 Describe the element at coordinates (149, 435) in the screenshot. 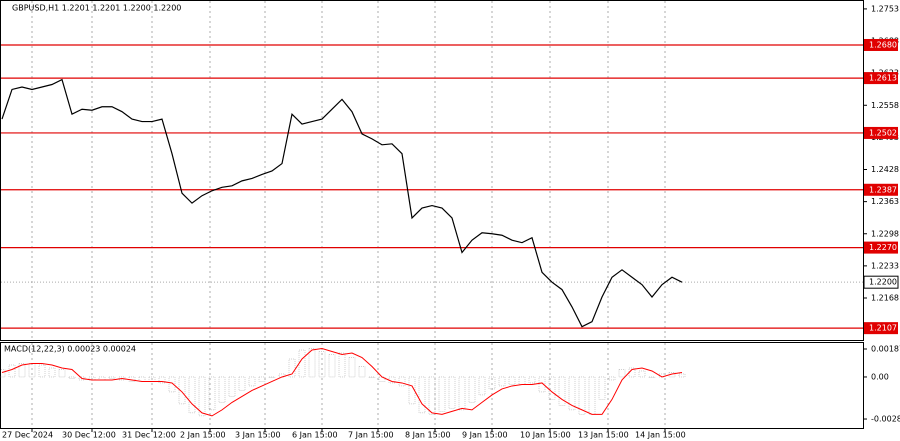

I see `x-tick-label: 31 Dec 12:00` at that location.